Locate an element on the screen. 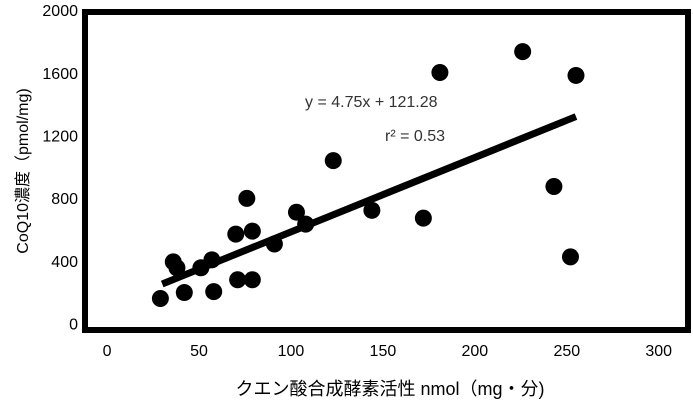  y-tick-label: 400 is located at coordinates (64, 262).